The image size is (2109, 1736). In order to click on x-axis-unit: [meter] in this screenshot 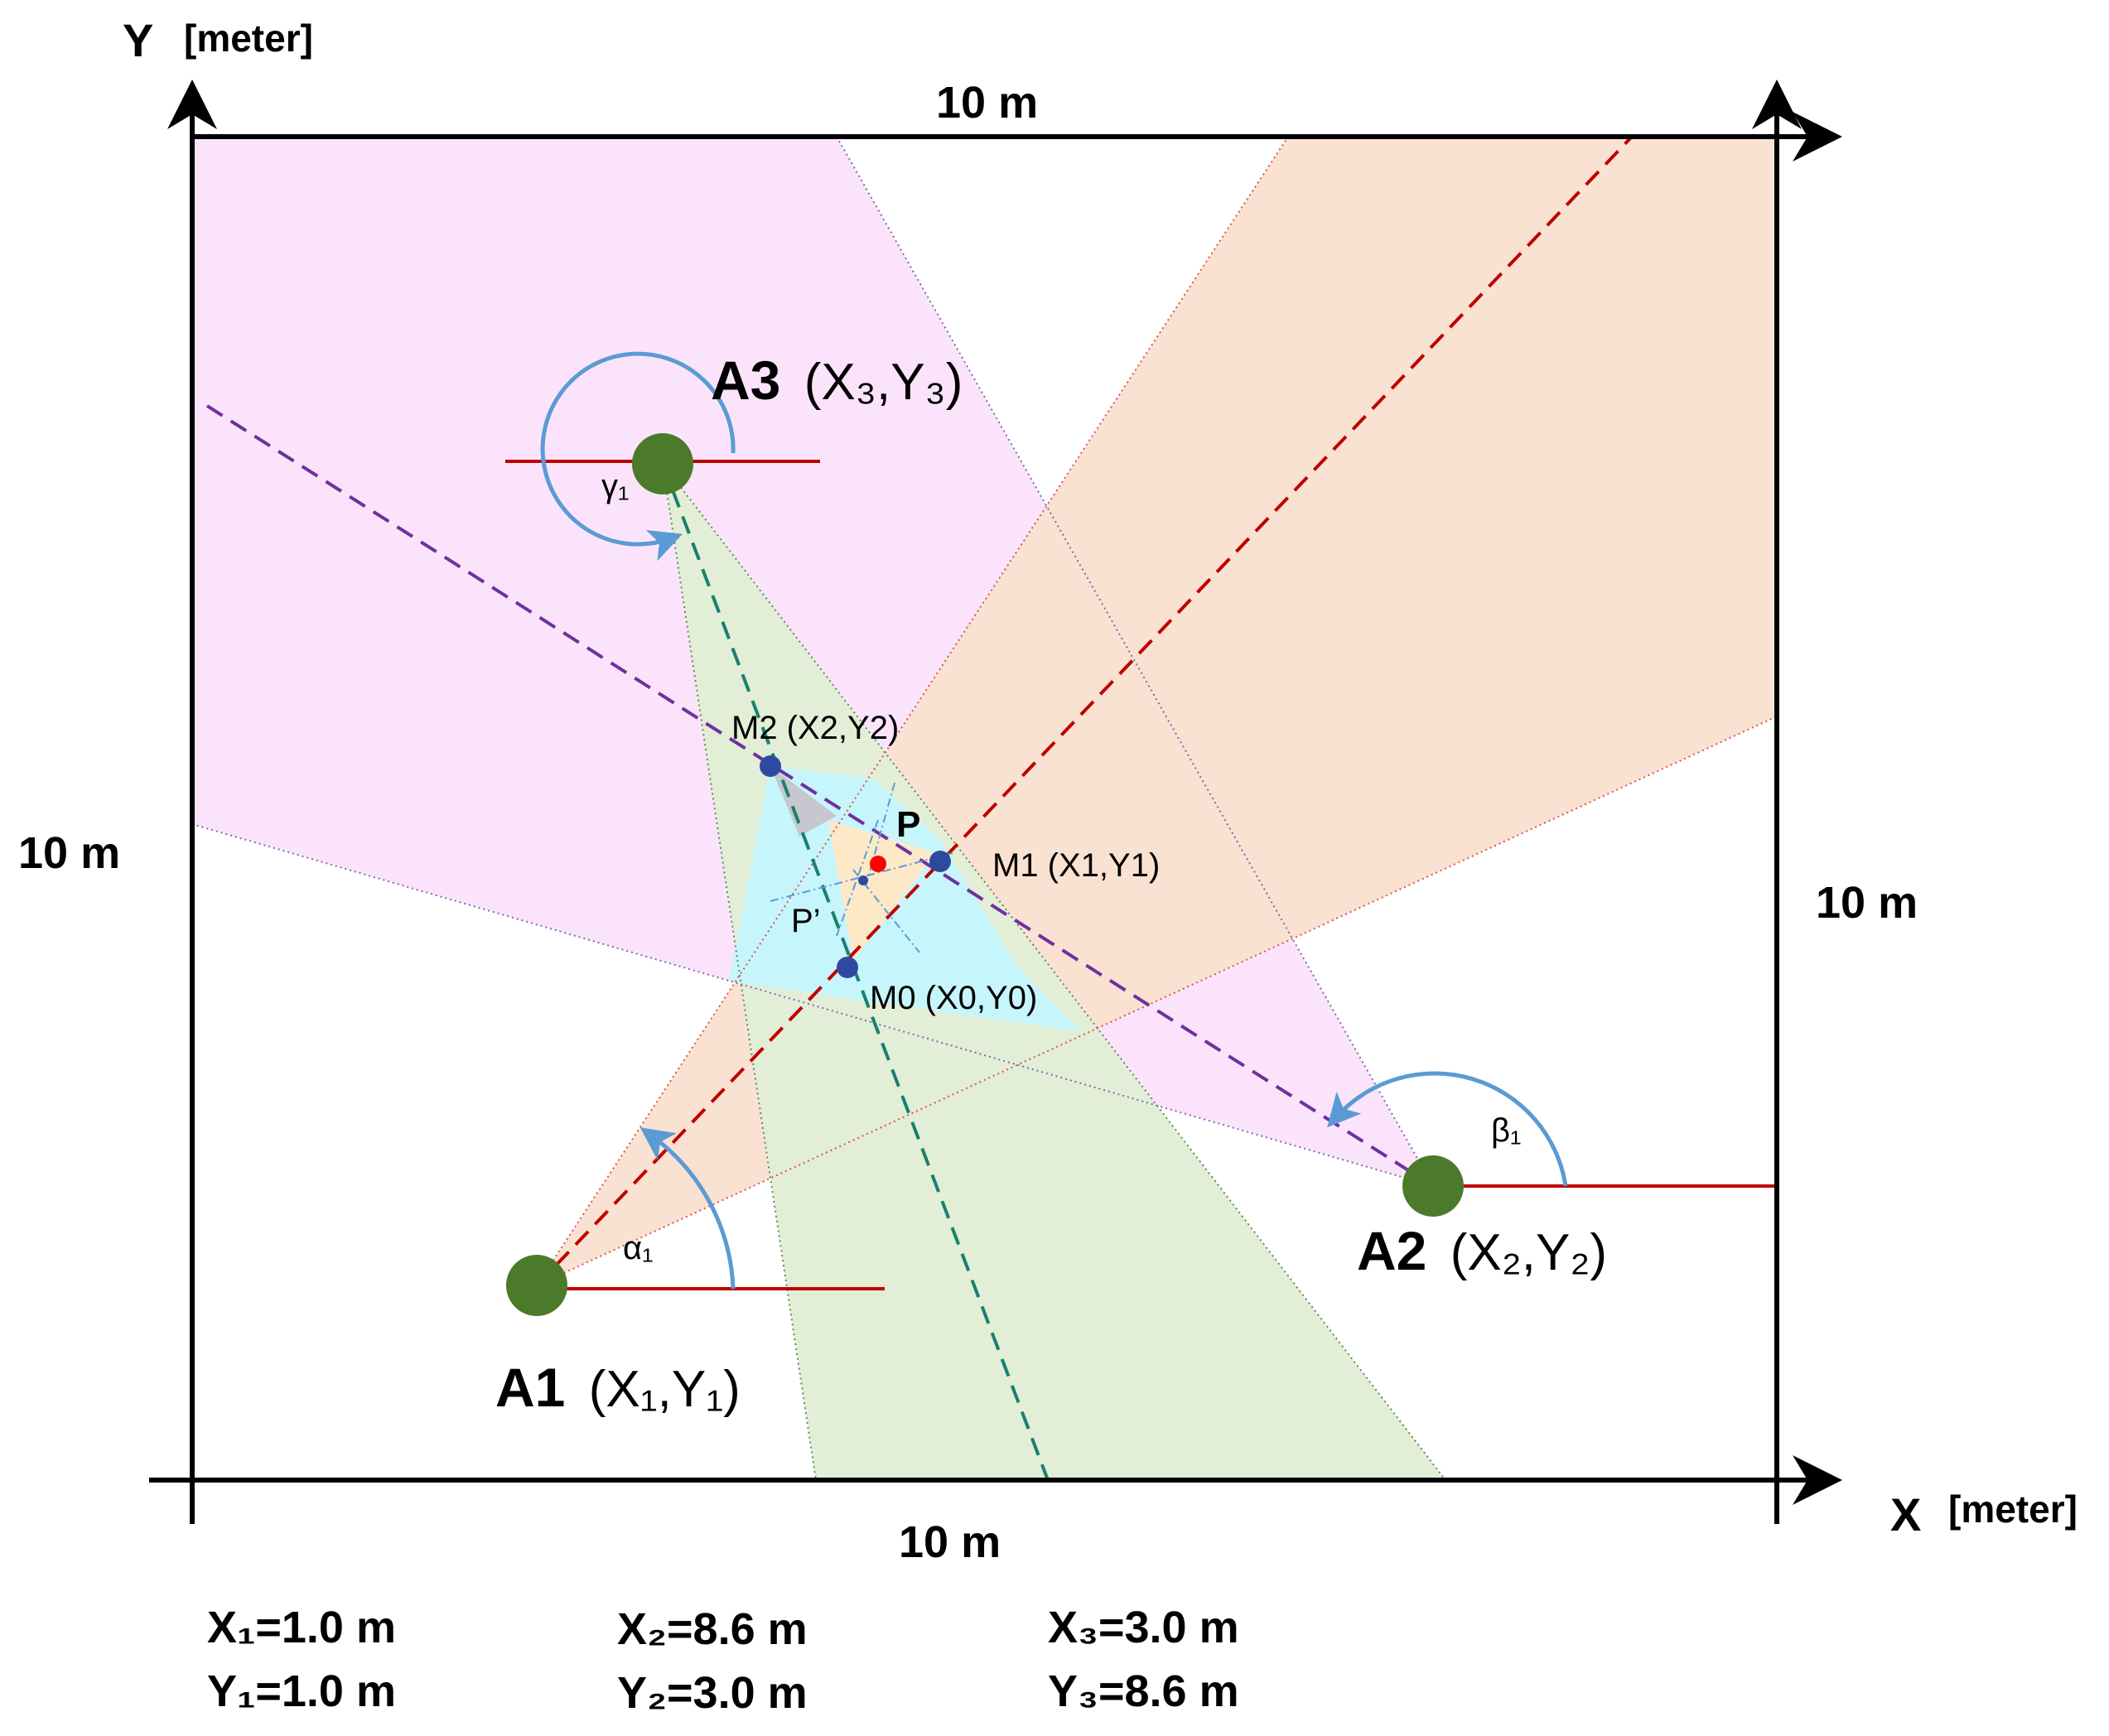, I will do `click(2013, 1509)`.